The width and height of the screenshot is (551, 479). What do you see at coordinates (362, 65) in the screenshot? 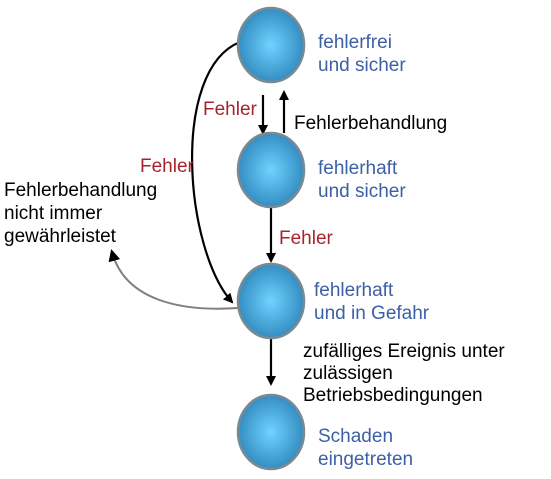
I see `state-label-s1-line2: und sicher` at bounding box center [362, 65].